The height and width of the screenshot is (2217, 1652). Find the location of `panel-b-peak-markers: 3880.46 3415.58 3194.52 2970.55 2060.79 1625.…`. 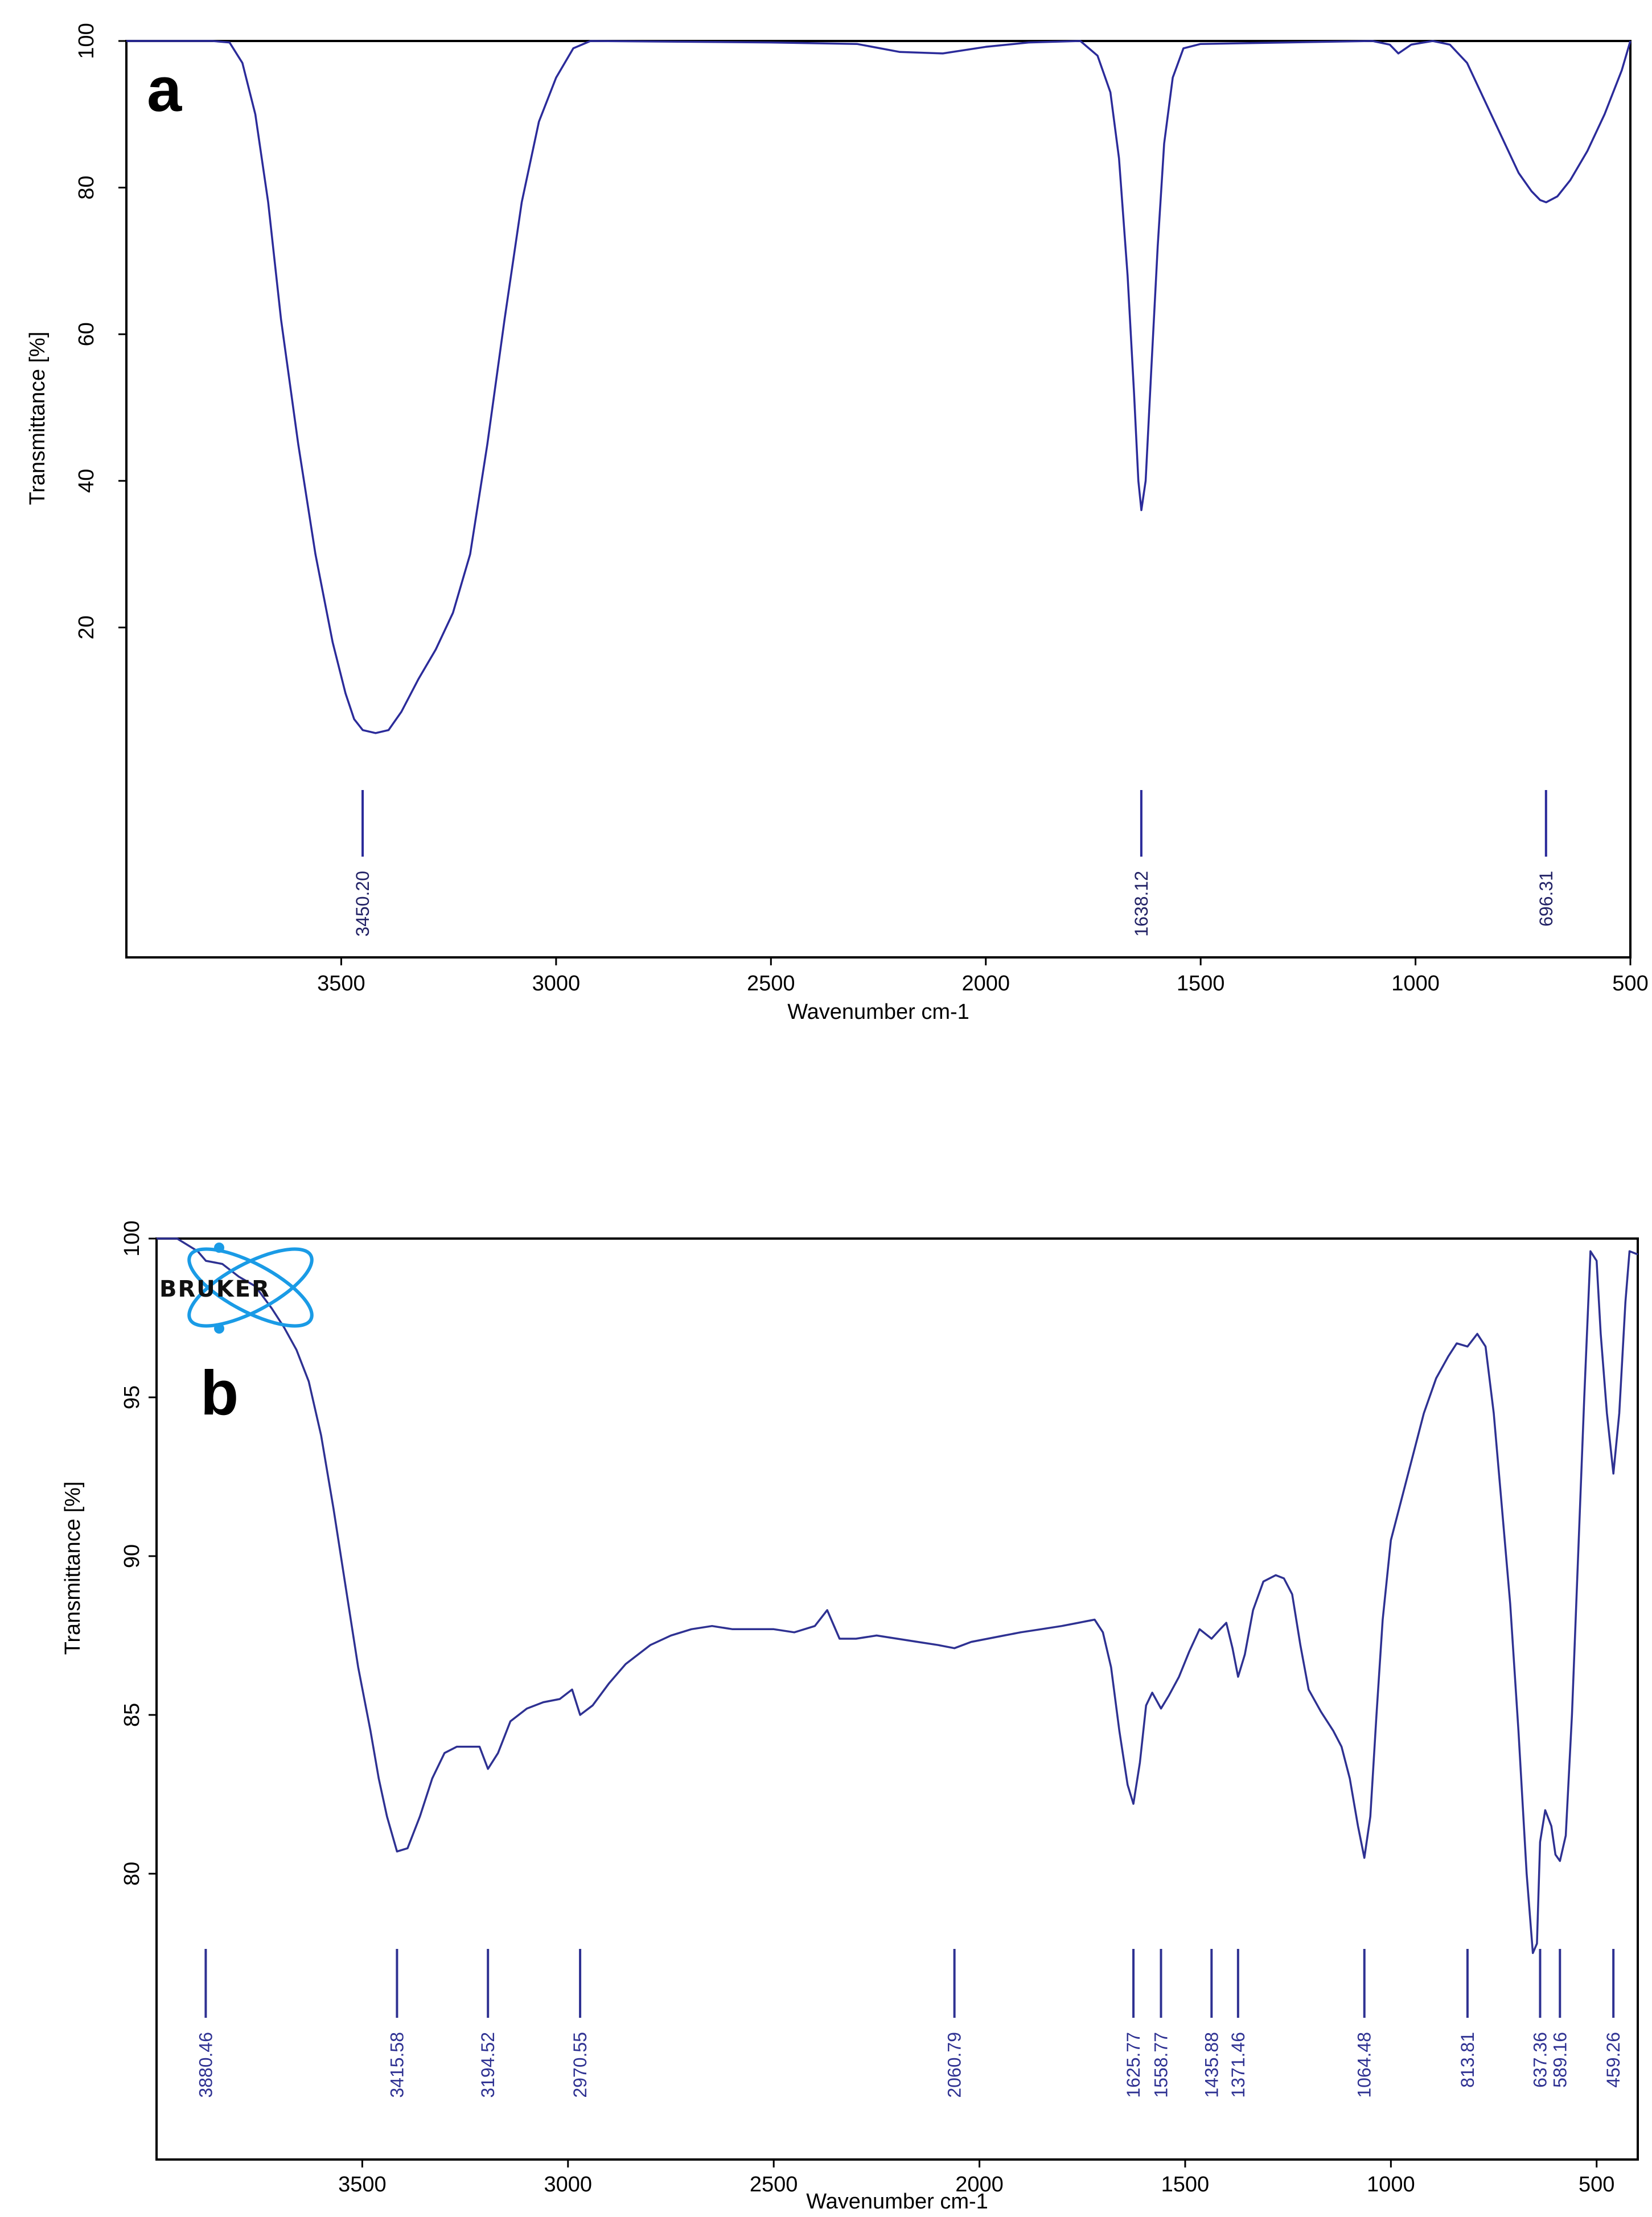

panel-b-peak-markers: 3880.46 3415.58 3194.52 2970.55 2060.79 1625.… is located at coordinates (909, 2023).